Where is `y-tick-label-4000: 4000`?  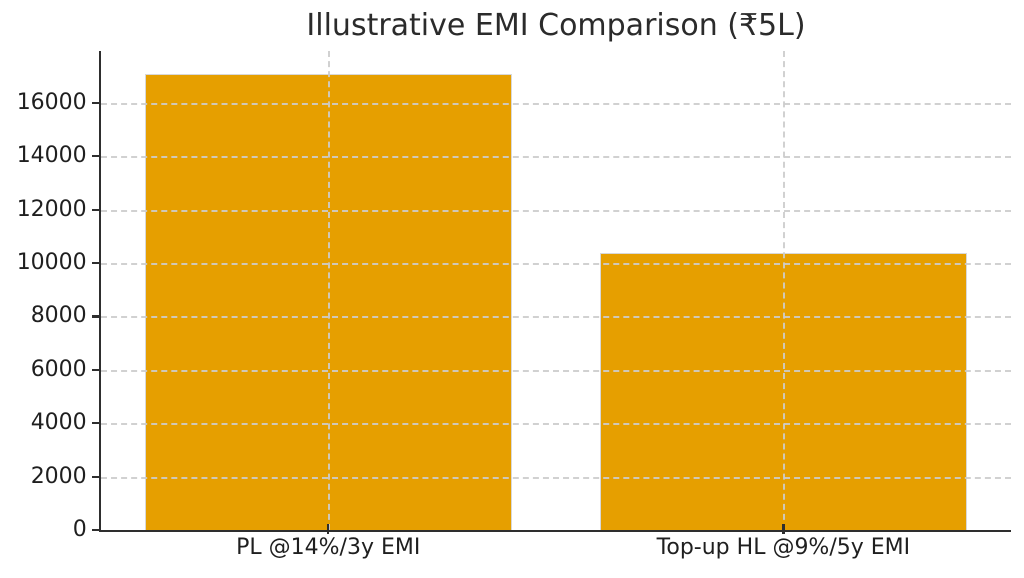 y-tick-label-4000: 4000 is located at coordinates (58, 423).